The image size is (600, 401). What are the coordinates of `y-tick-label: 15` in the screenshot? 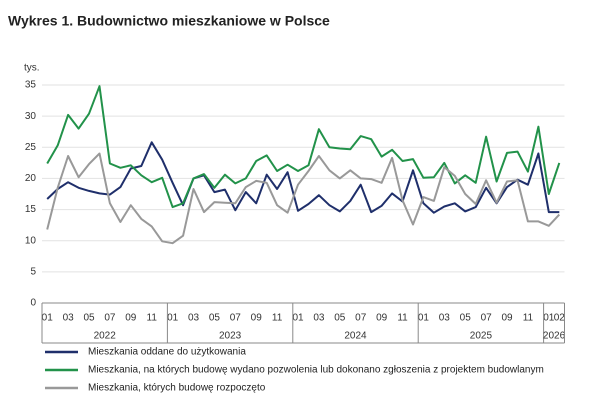 It's located at (31, 209).